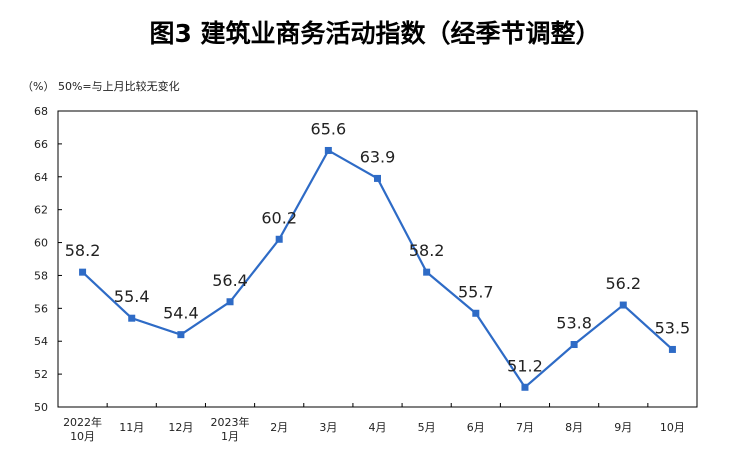 This screenshot has height=465, width=750. Describe the element at coordinates (41, 308) in the screenshot. I see `y-tick-label: 56` at that location.